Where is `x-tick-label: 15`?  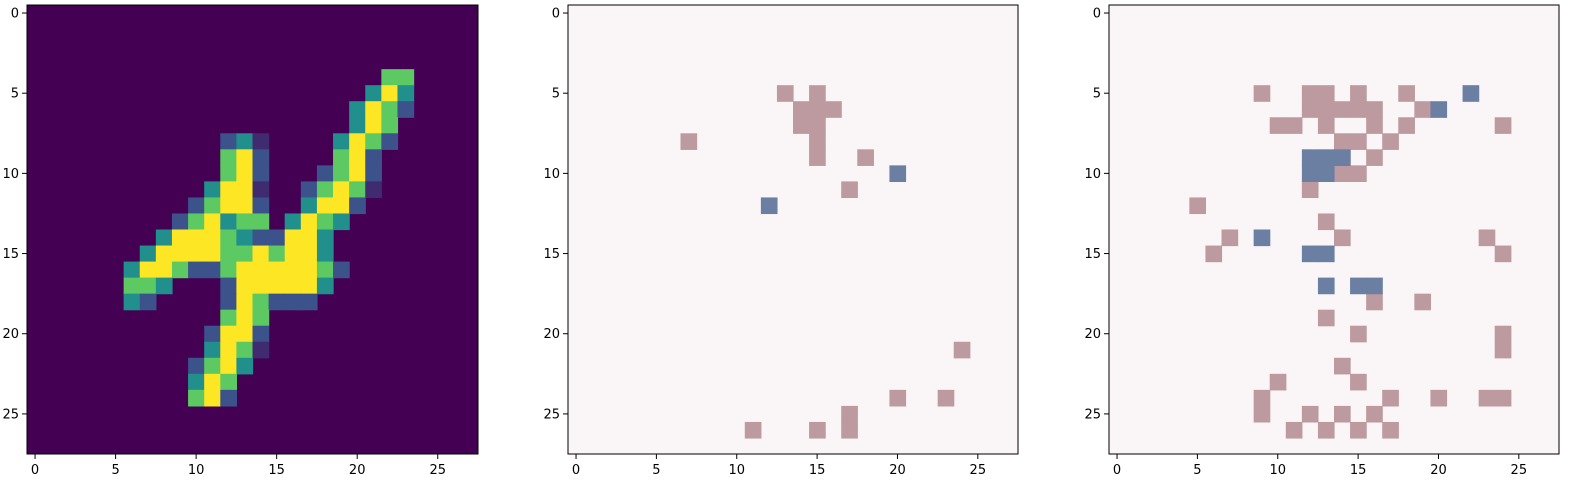
x-tick-label: 15 is located at coordinates (276, 470).